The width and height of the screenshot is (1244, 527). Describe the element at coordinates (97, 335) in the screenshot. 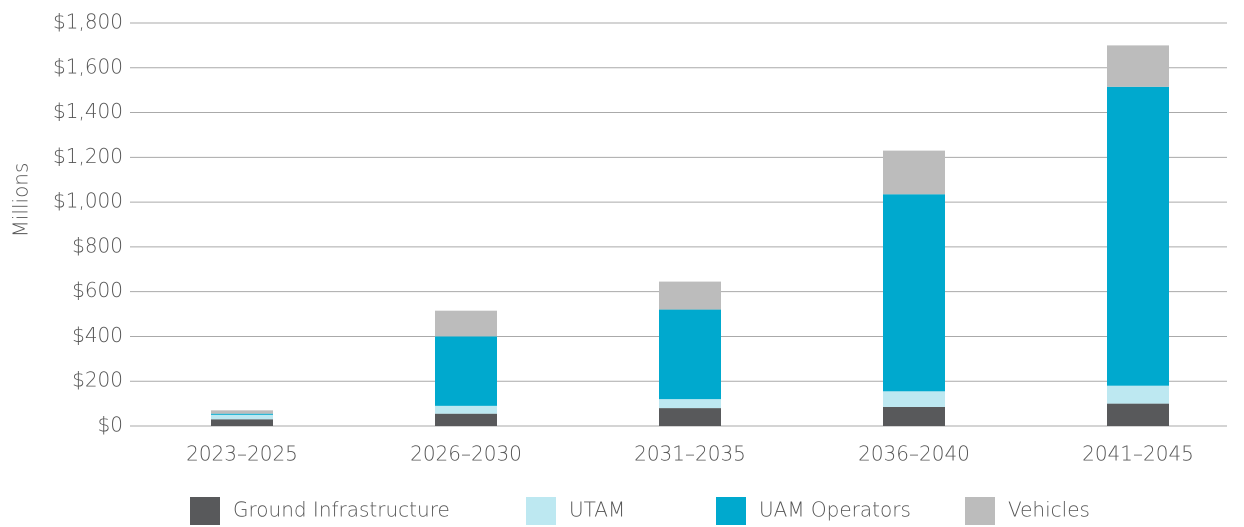

I see `y-tick-label: $400` at that location.